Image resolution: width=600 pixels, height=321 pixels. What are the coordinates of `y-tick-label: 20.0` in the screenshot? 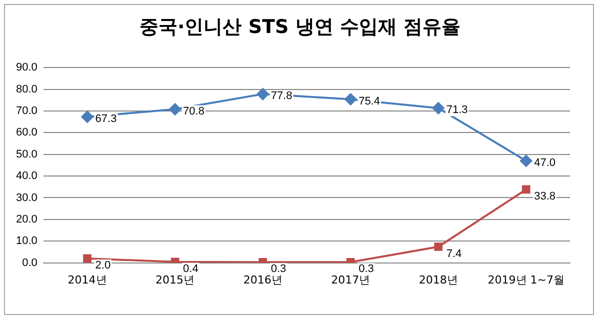 It's located at (27, 219).